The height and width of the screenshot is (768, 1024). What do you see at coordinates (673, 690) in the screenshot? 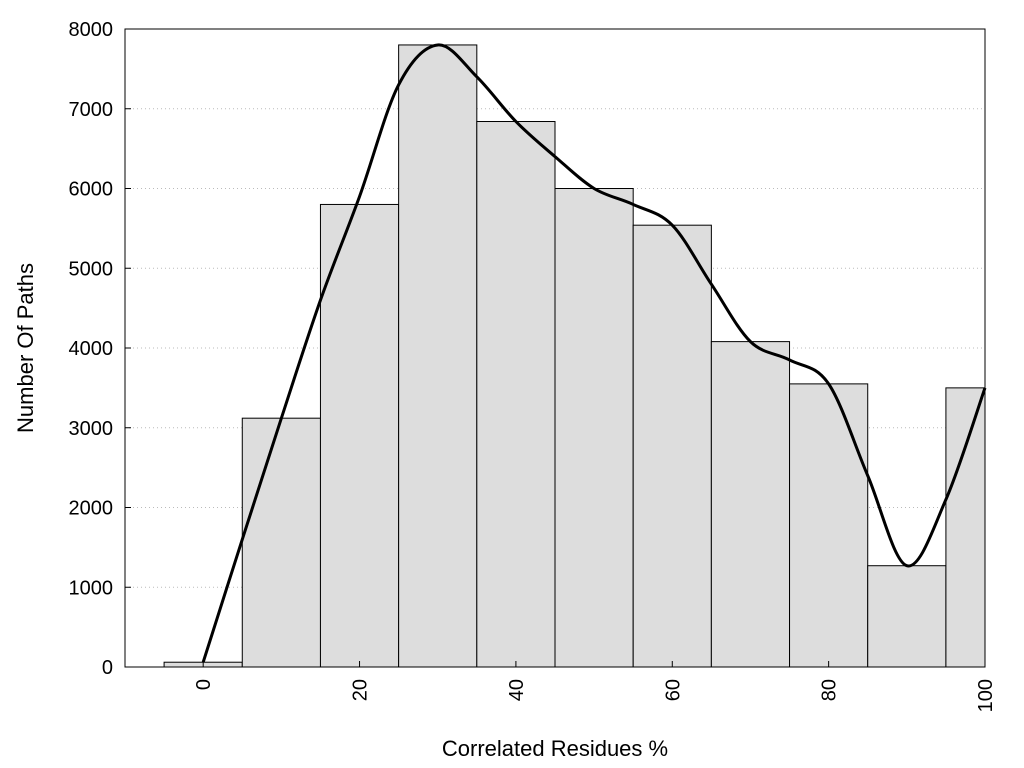
I see `x-tick-label: 60` at bounding box center [673, 690].